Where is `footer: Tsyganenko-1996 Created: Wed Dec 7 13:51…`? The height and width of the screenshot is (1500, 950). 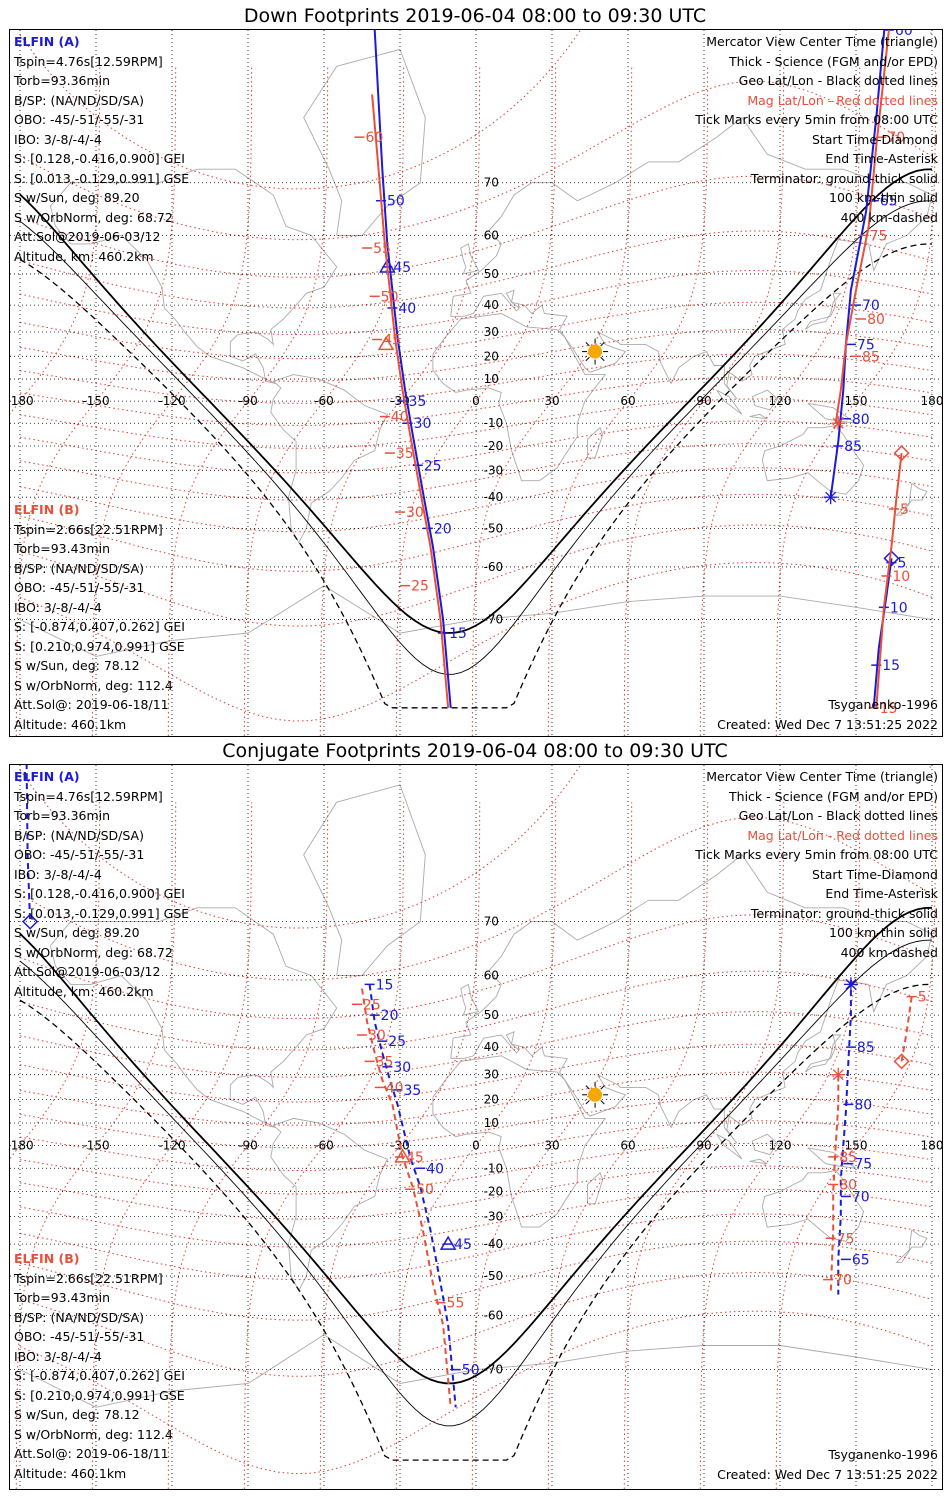 footer: Tsyganenko-1996 Created: Wed Dec 7 13:51… is located at coordinates (827, 1464).